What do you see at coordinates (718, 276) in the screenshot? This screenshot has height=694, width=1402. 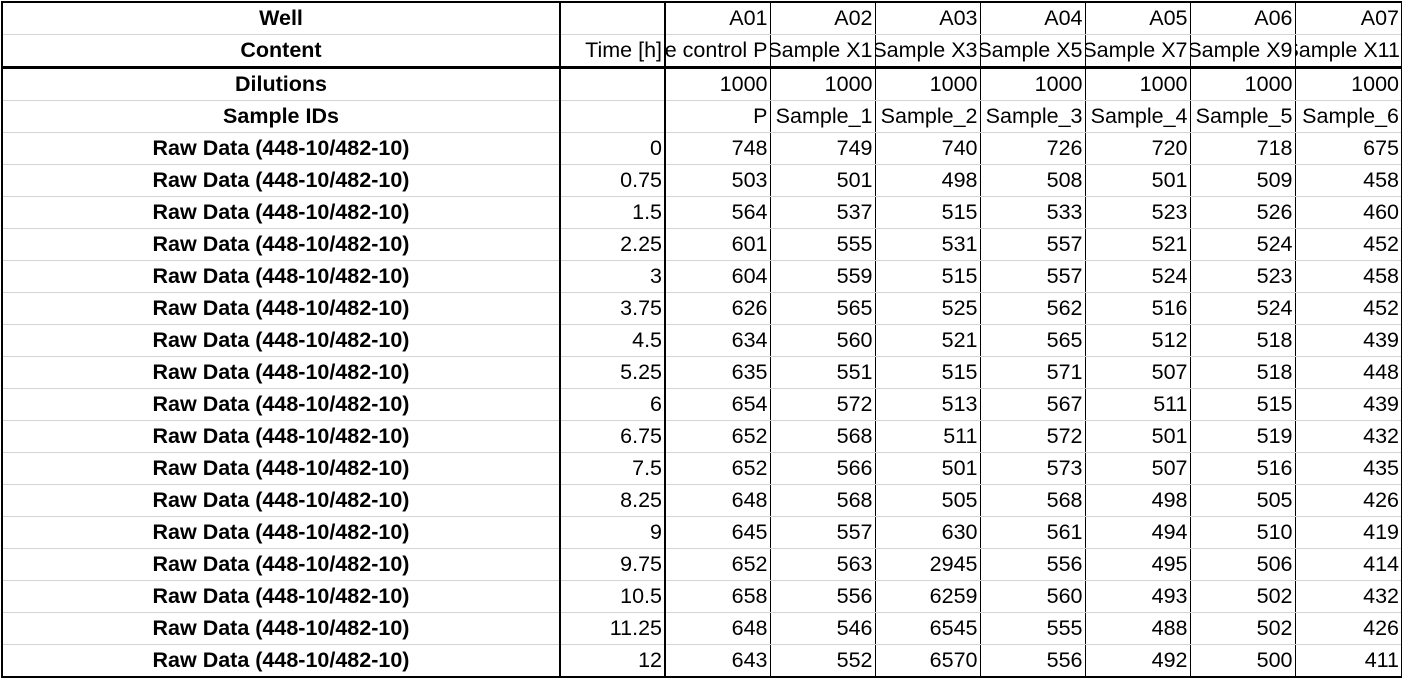 I see `value-cell: 604` at bounding box center [718, 276].